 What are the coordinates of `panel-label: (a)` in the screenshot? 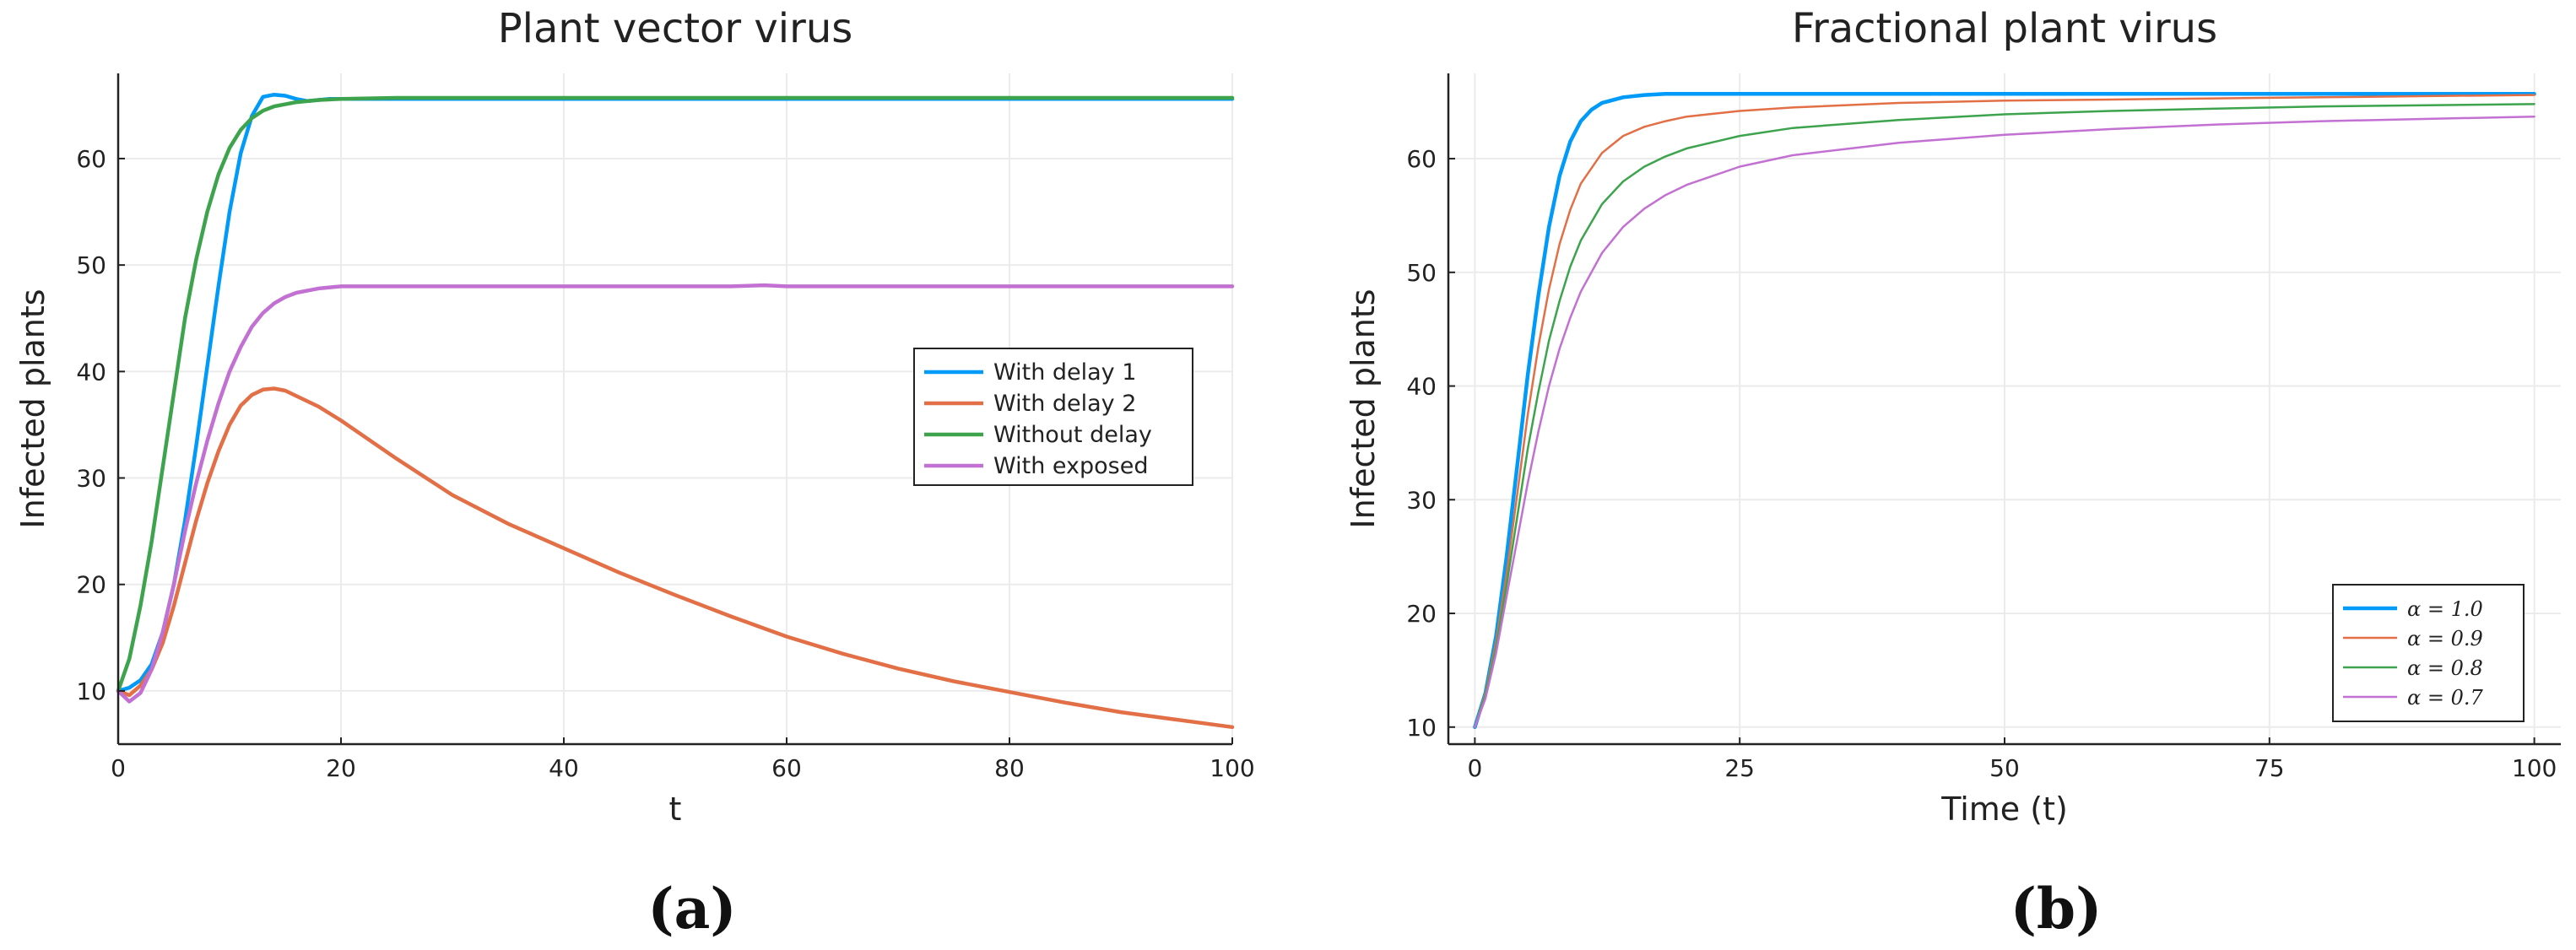 It's located at (691, 909).